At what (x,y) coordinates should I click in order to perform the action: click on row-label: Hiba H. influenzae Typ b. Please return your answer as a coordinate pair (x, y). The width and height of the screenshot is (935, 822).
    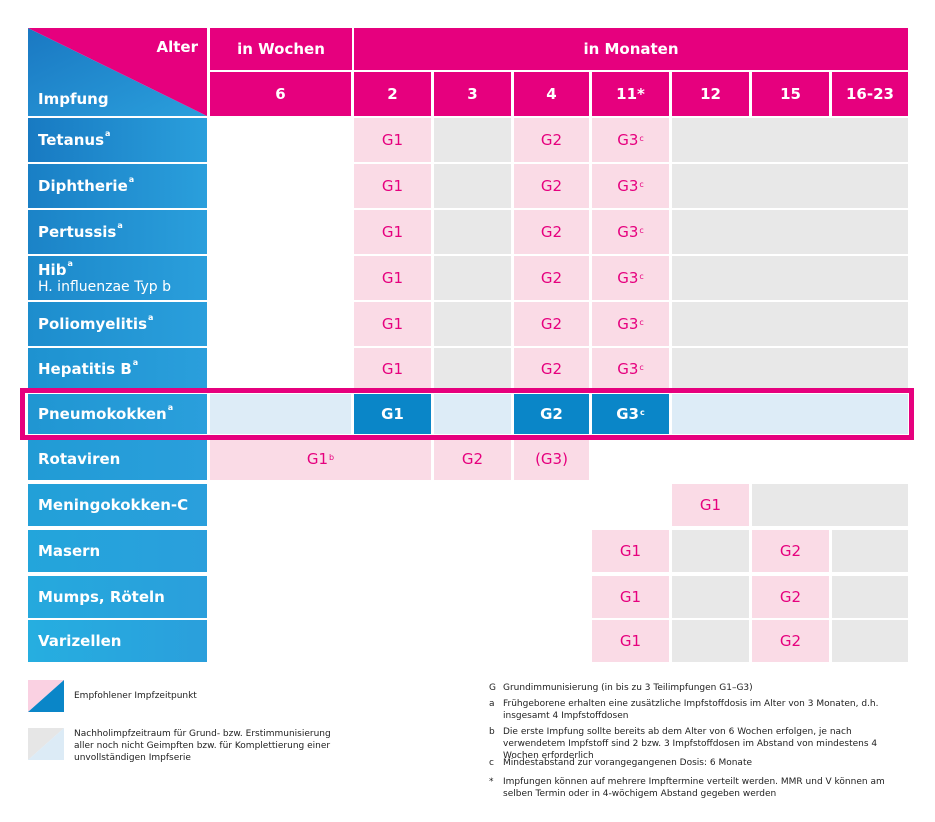
    Looking at the image, I should click on (117, 278).